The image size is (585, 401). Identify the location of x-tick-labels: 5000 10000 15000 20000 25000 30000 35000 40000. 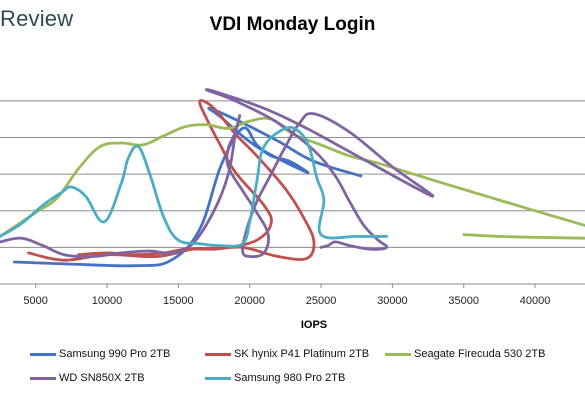
(286, 295).